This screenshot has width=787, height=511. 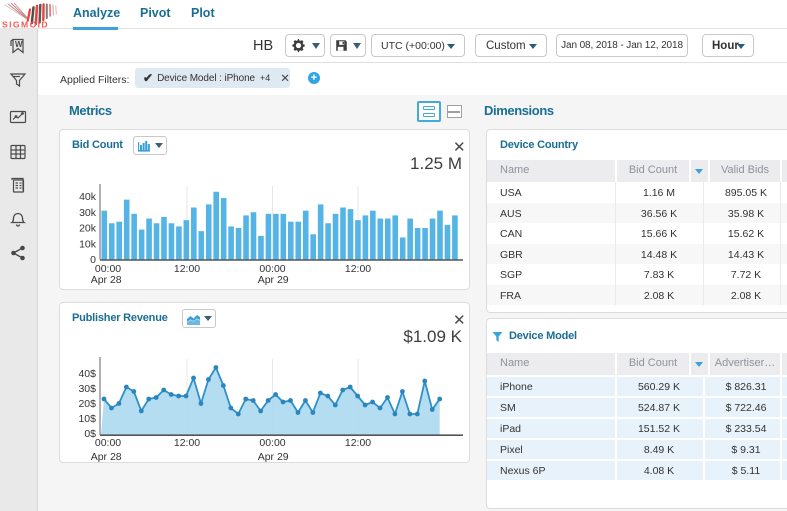 What do you see at coordinates (88, 213) in the screenshot?
I see `svg-text: 30k` at bounding box center [88, 213].